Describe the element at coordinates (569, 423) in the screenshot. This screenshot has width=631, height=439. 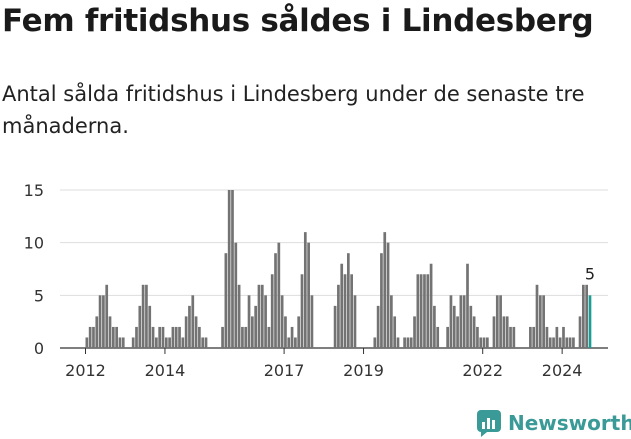
I see `brand-name: Newsworthy` at that location.